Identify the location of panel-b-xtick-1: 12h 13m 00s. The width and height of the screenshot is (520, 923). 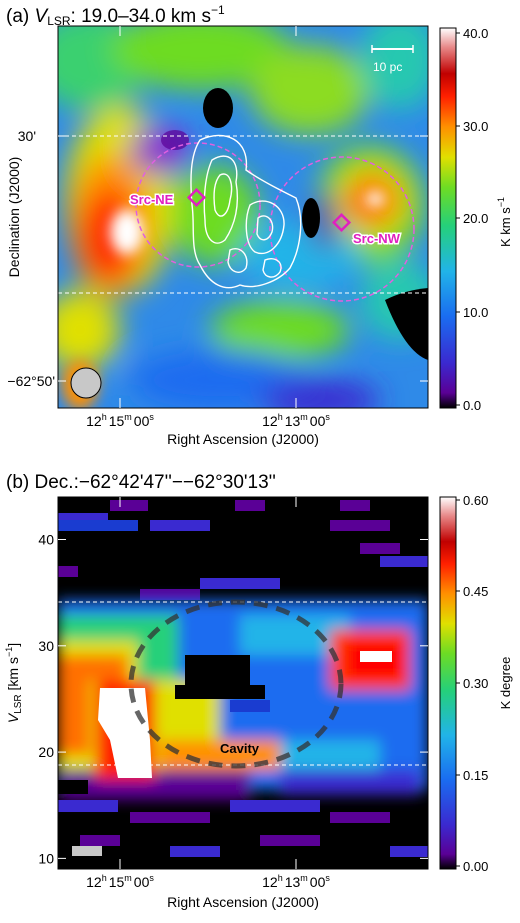
(296, 881).